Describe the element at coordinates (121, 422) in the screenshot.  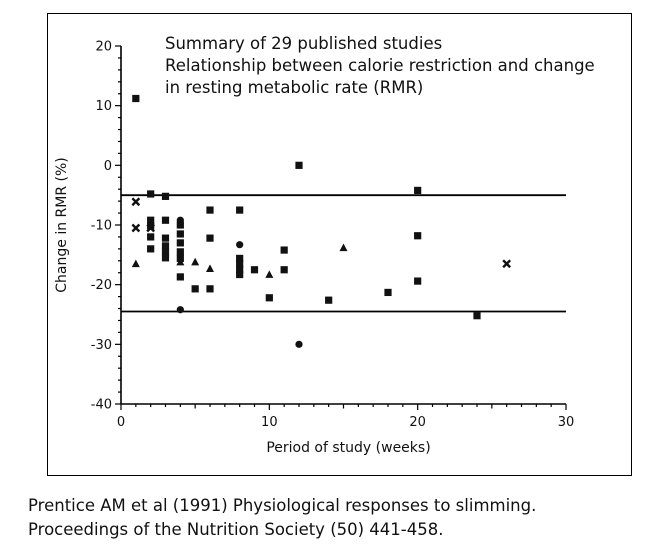
I see `x-tick-label: 0` at that location.